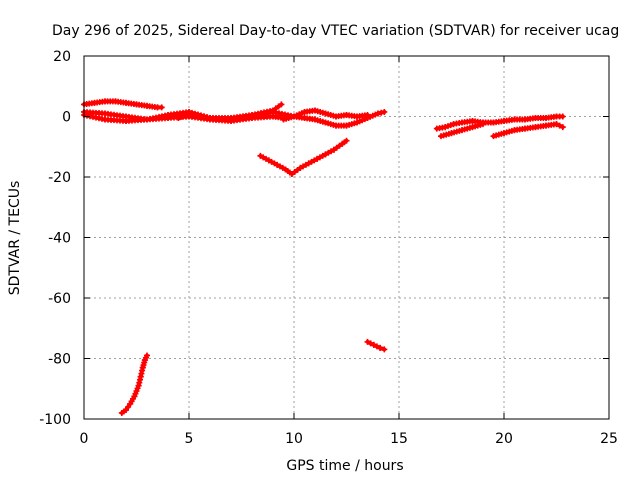 Image resolution: width=640 pixels, height=480 pixels. I want to click on y-axis-label: SDTVAR / TECUs, so click(15, 238).